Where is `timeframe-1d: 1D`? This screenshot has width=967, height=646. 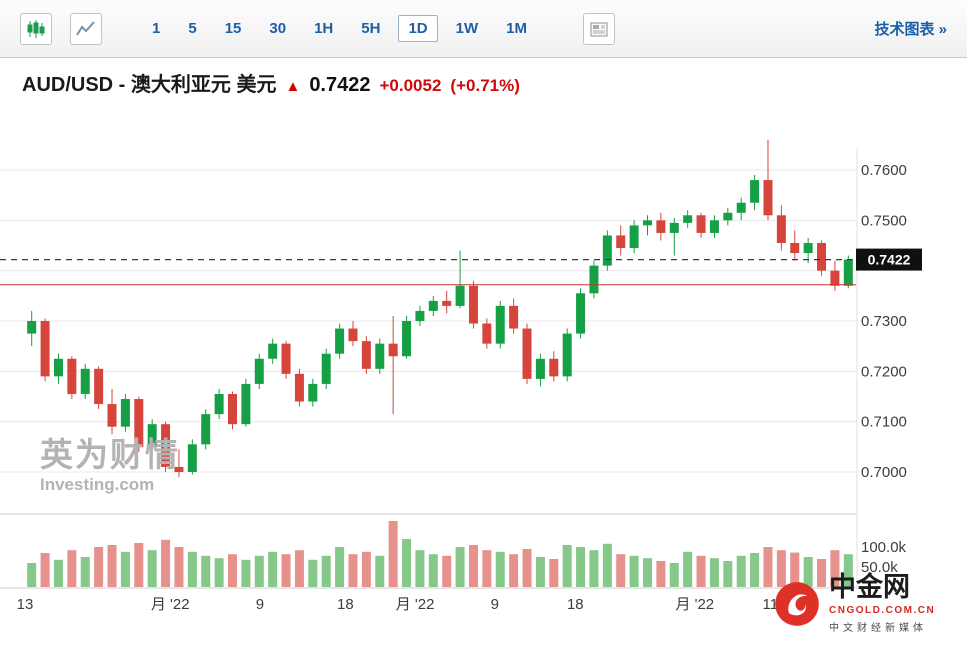
timeframe-1d: 1D is located at coordinates (418, 28).